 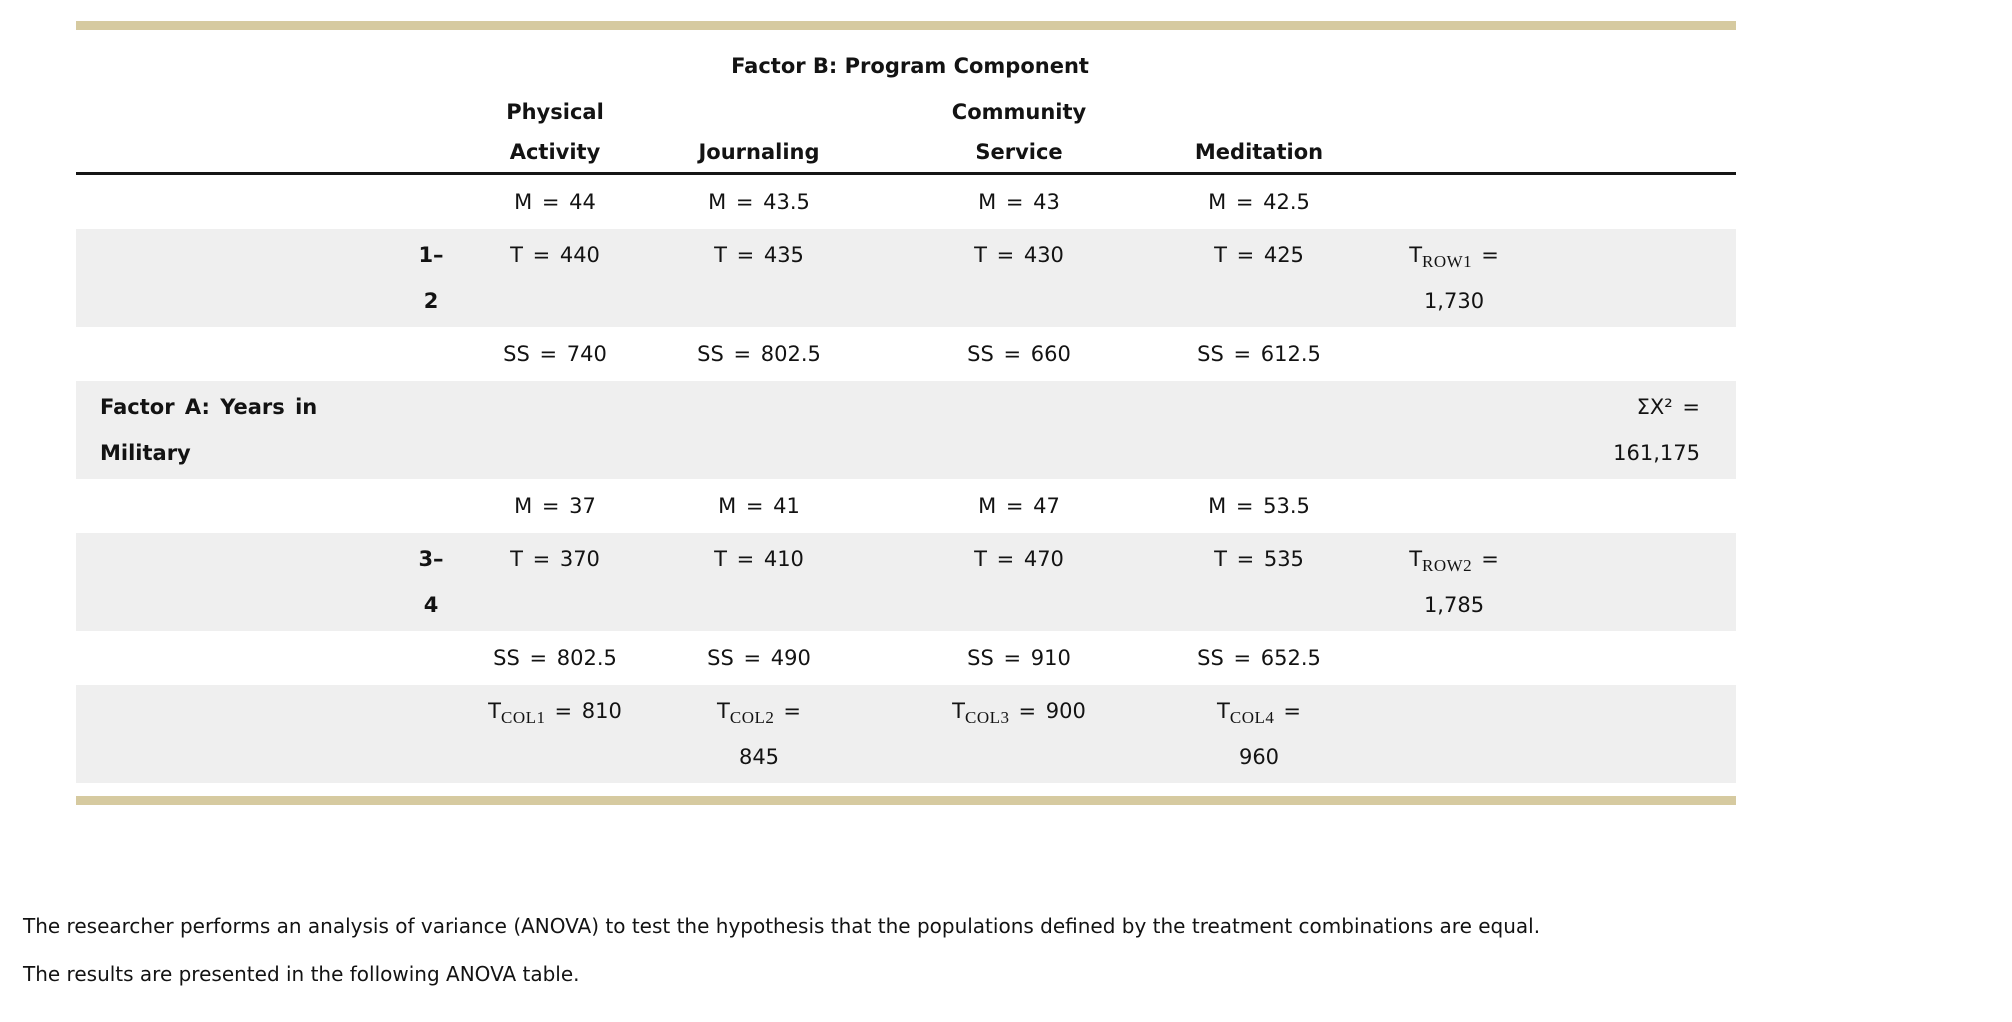 What do you see at coordinates (906, 506) in the screenshot?
I see `row2-means: M = 37 M = 41 M = 47 M = 53.5` at bounding box center [906, 506].